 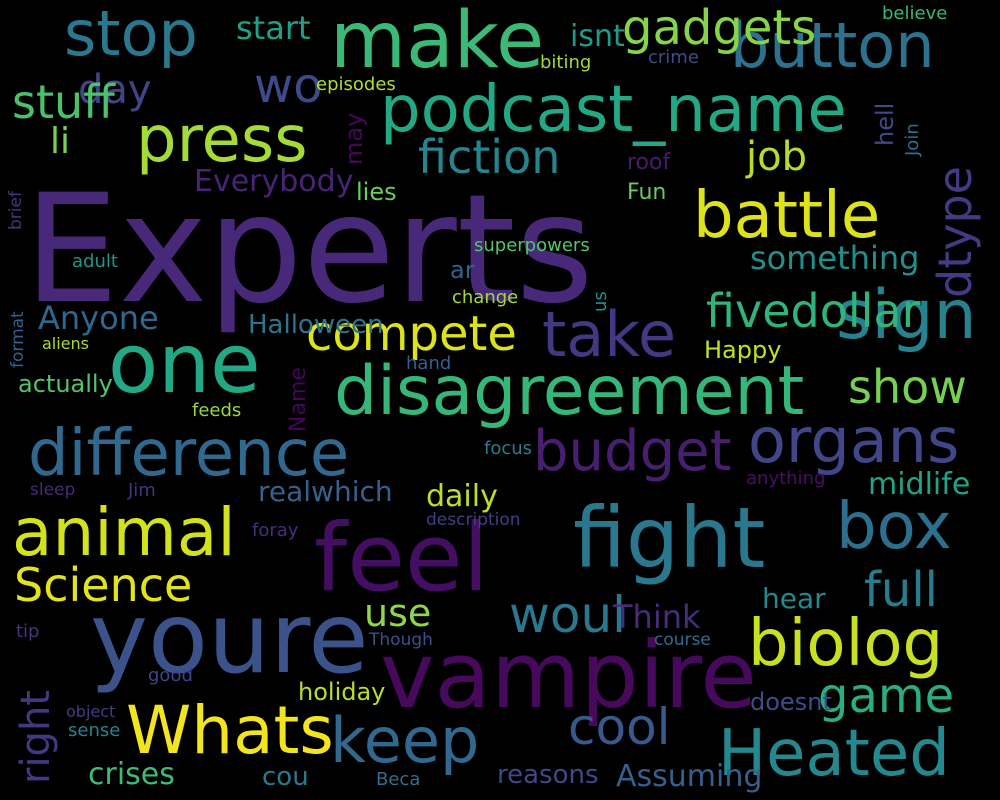 What do you see at coordinates (673, 57) in the screenshot?
I see `word-though: crime` at bounding box center [673, 57].